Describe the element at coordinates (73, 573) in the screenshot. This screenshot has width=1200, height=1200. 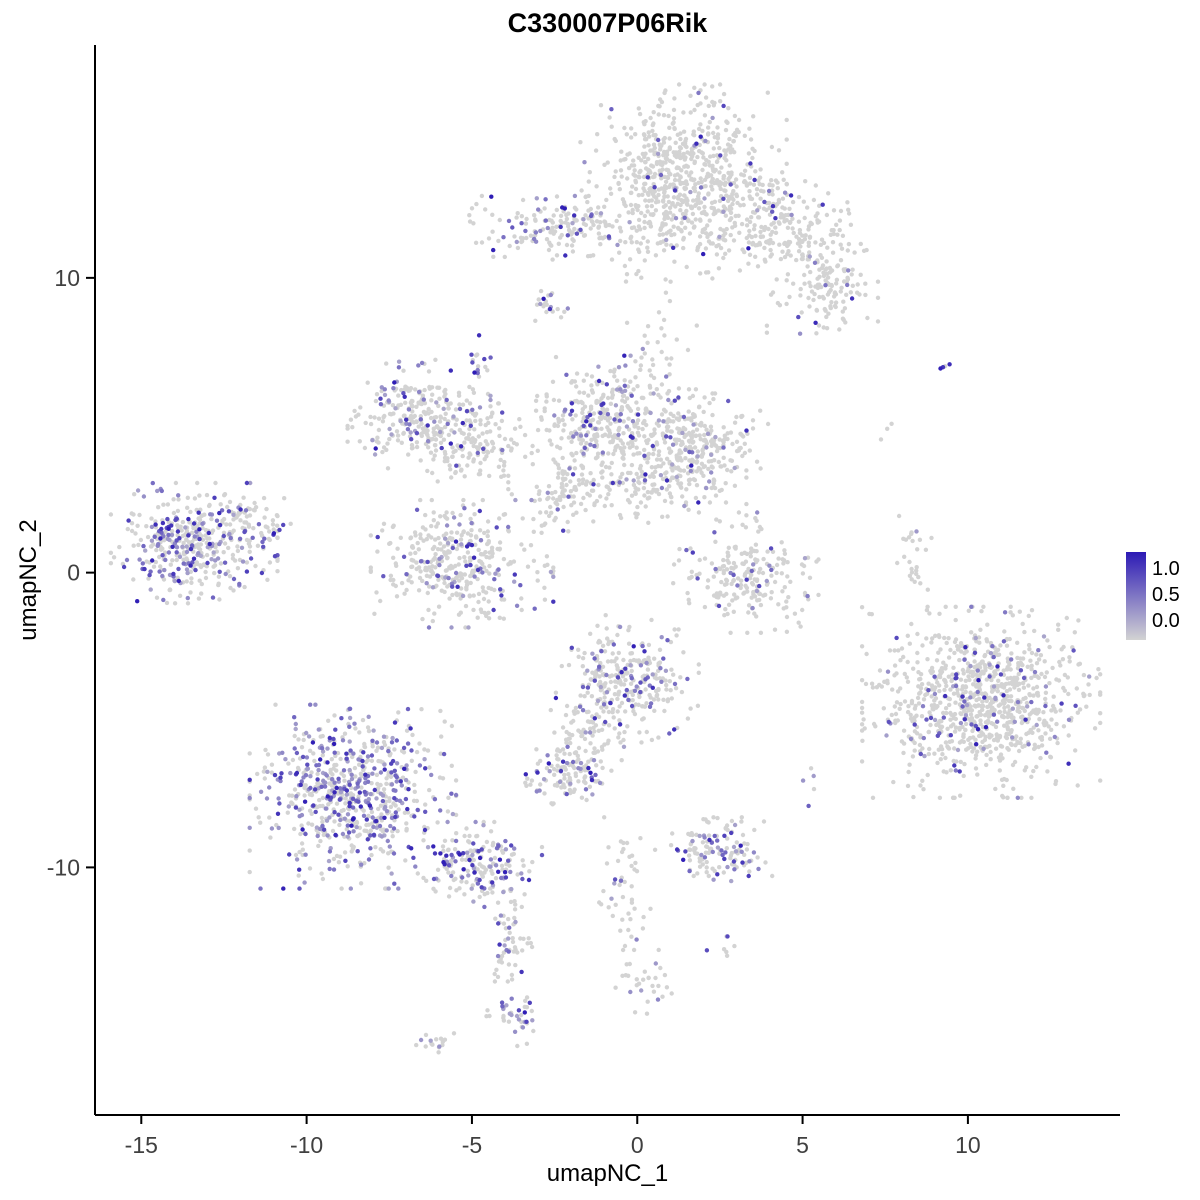
I see `y-tick-label: 0` at that location.